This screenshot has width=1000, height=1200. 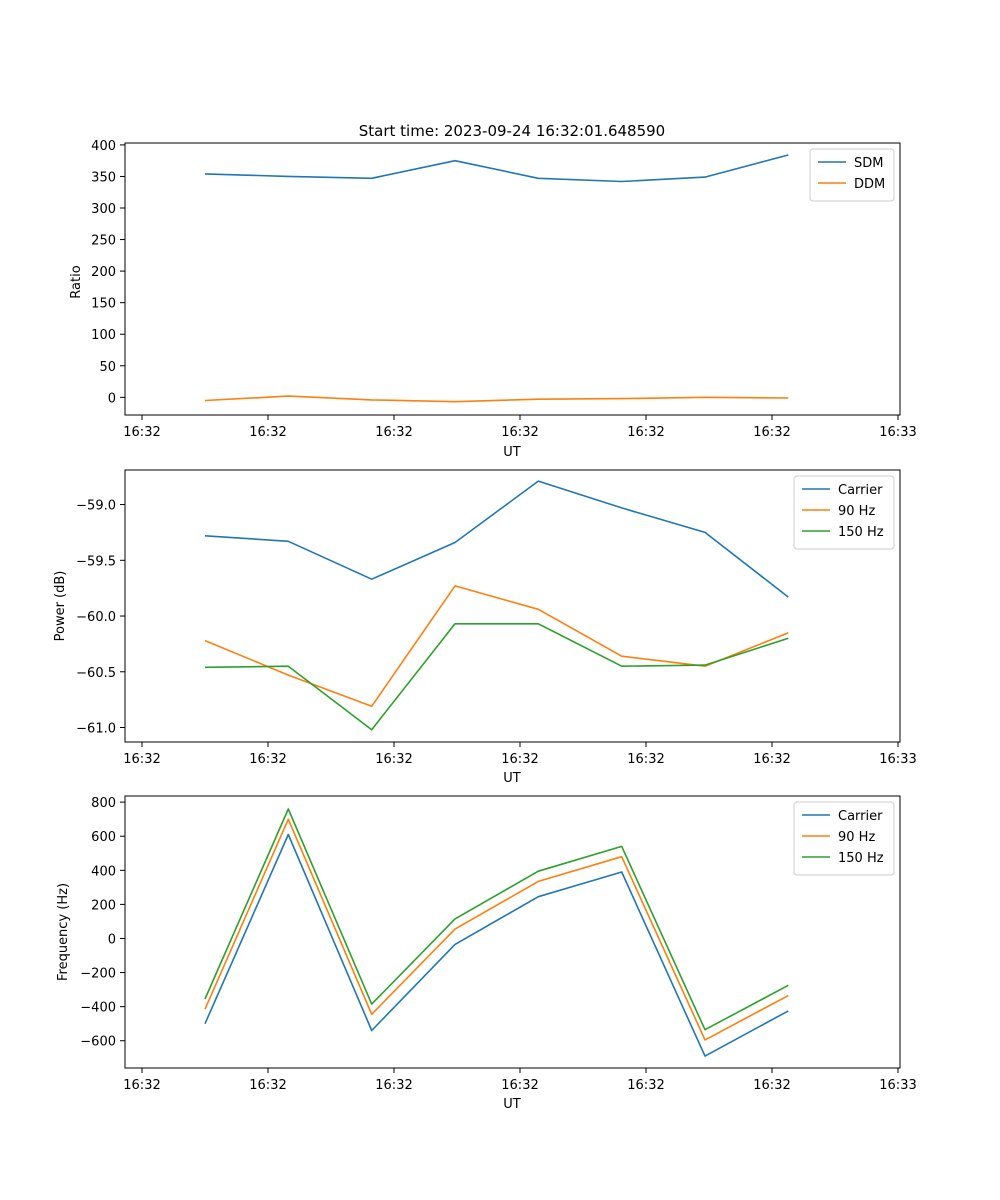 What do you see at coordinates (496, 919) in the screenshot?
I see `frequency-series-line-150-hz` at bounding box center [496, 919].